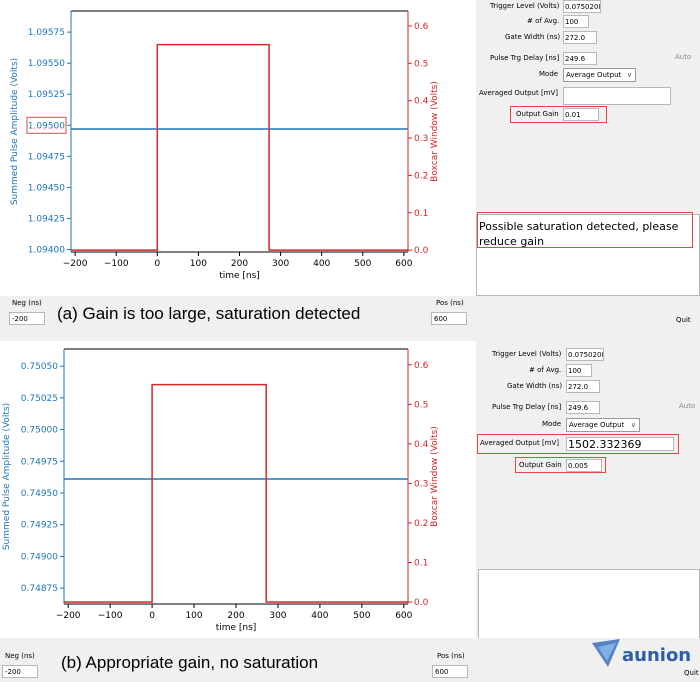  I want to click on left-y-tick-label: 0.74950, so click(39, 494).